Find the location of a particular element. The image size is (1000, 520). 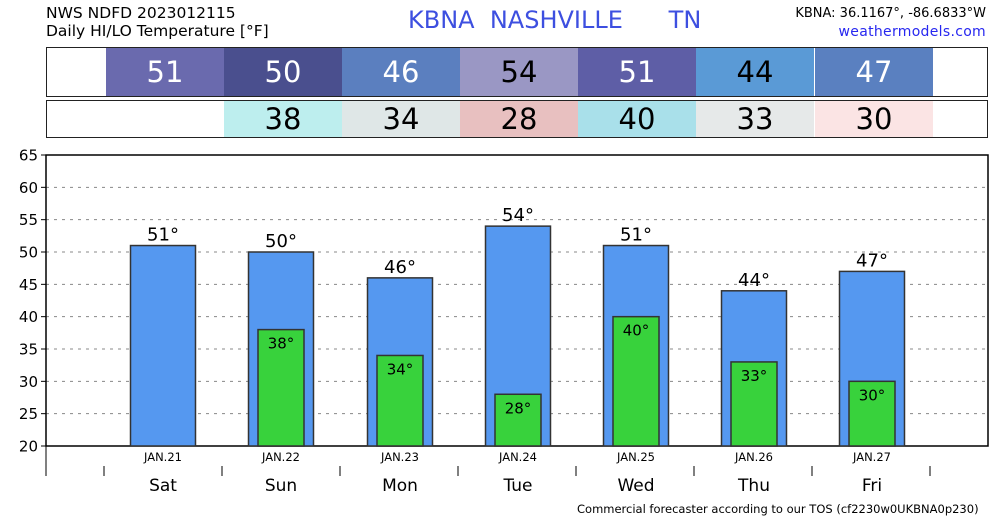

low-data-label: 34° is located at coordinates (400, 369).